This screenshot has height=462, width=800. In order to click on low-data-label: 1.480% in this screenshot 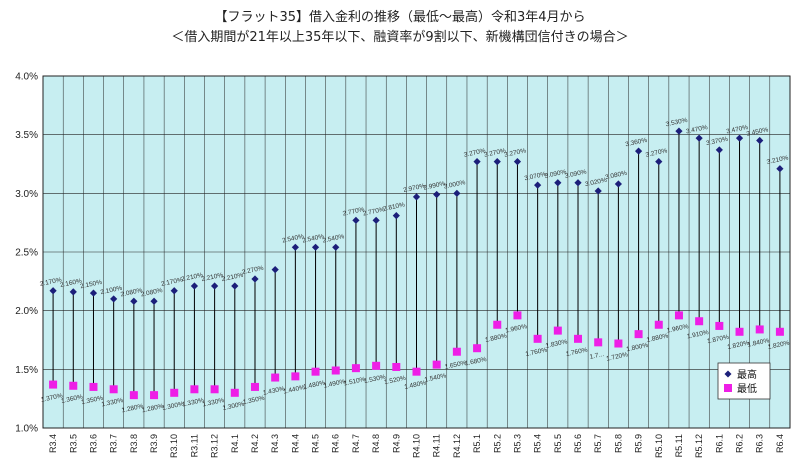, I will do `click(415, 384)`.